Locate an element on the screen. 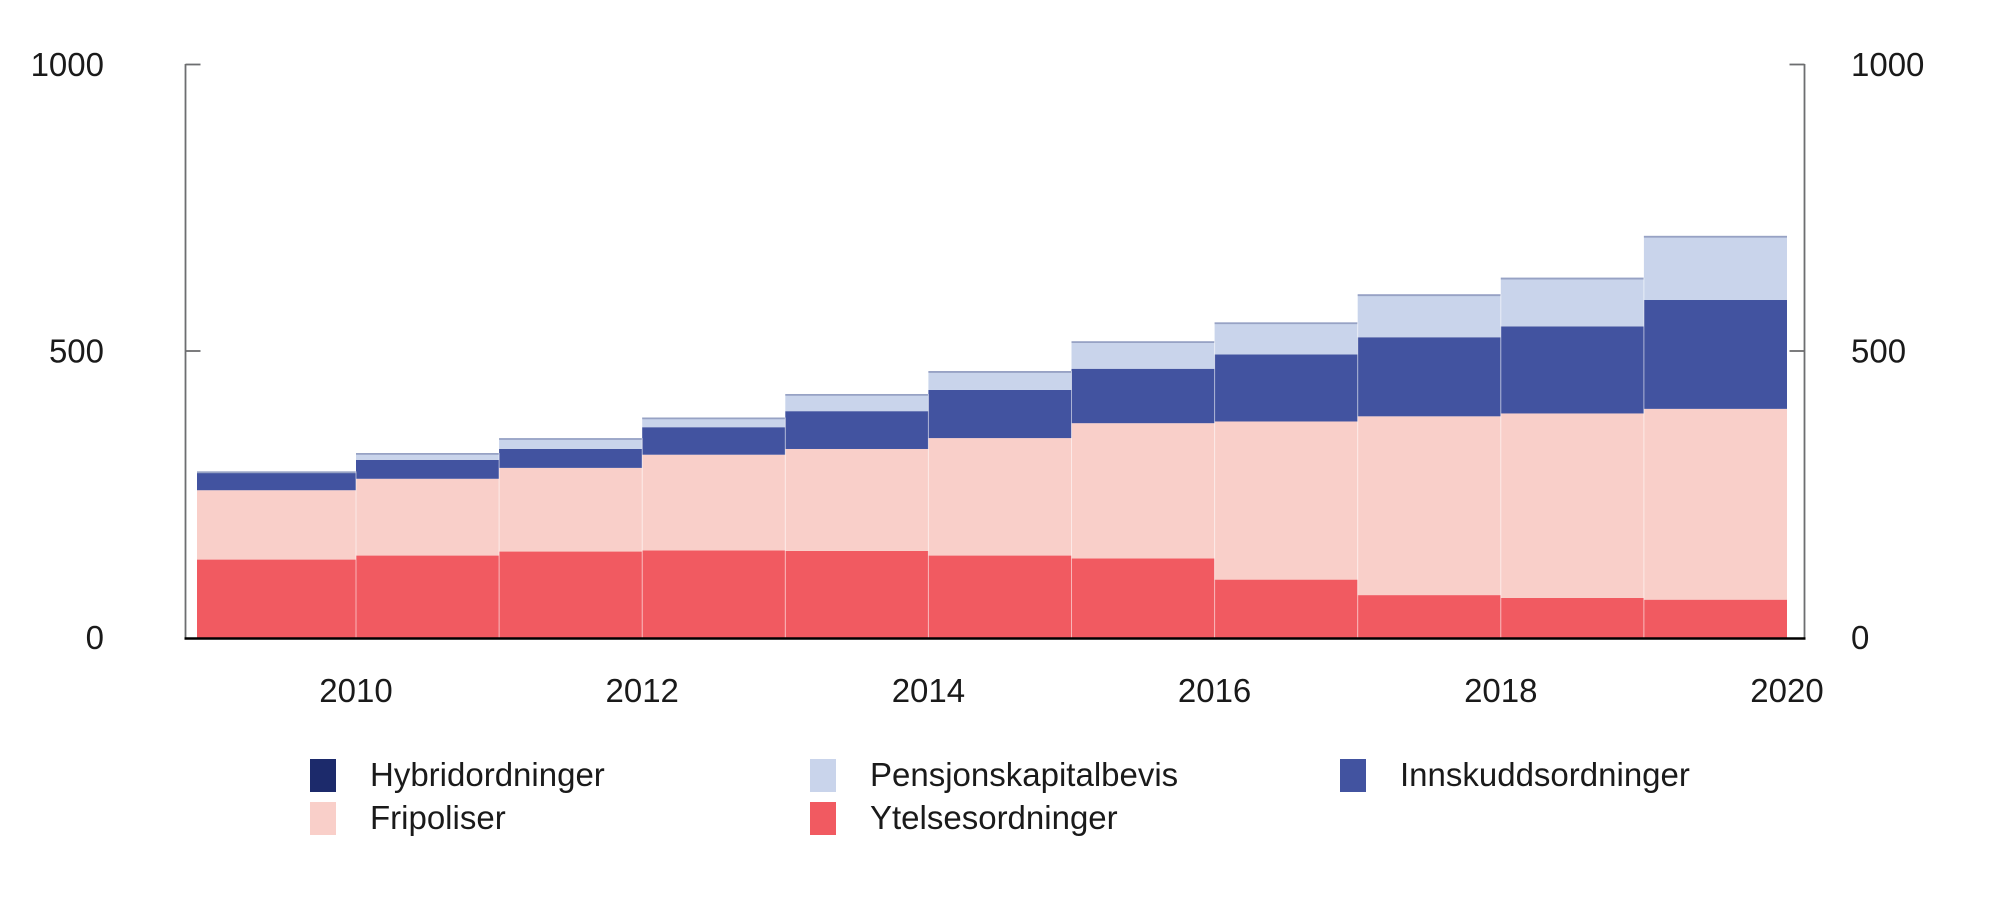 This screenshot has width=2000, height=908. area-segment-2020-ytelsesordninger is located at coordinates (1715, 618).